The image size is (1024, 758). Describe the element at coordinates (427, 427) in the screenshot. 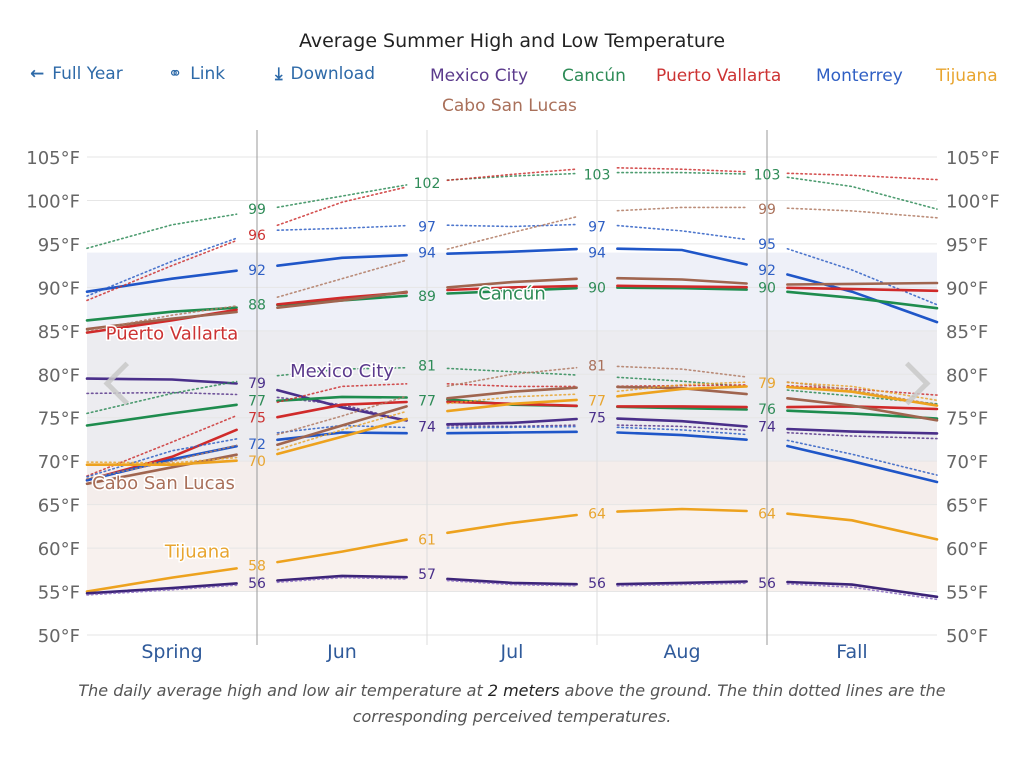

I see `point-label-17: 74` at that location.